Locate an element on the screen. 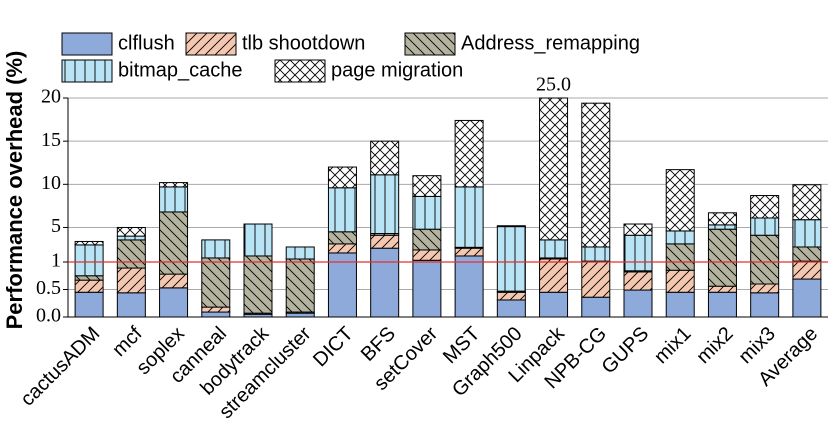  y-tick-label: 0.0 is located at coordinates (48, 316).